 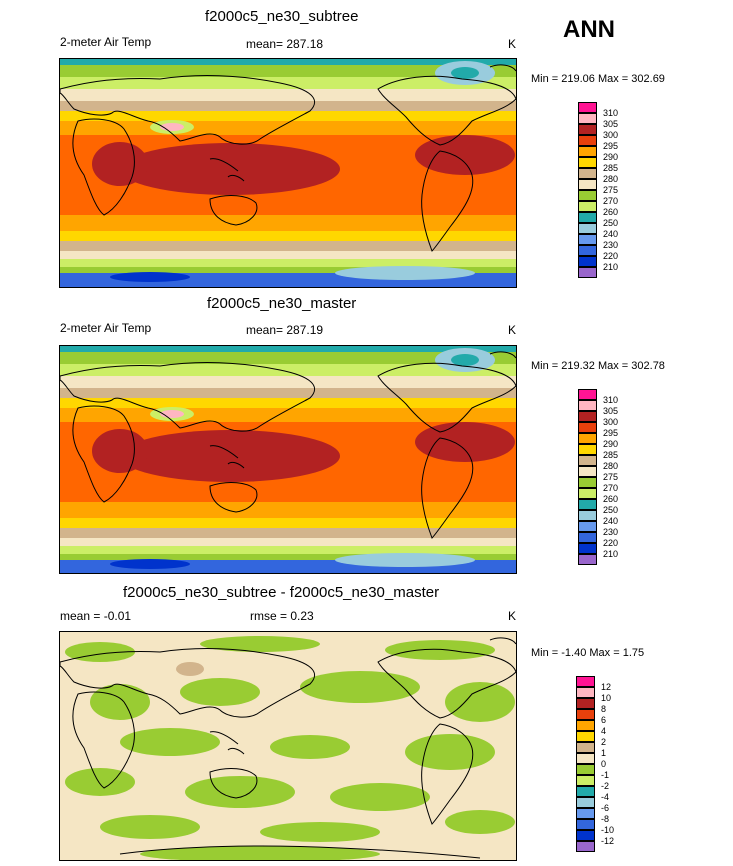 What do you see at coordinates (282, 616) in the screenshot?
I see `panel3-rmse: rmse = 0.23` at bounding box center [282, 616].